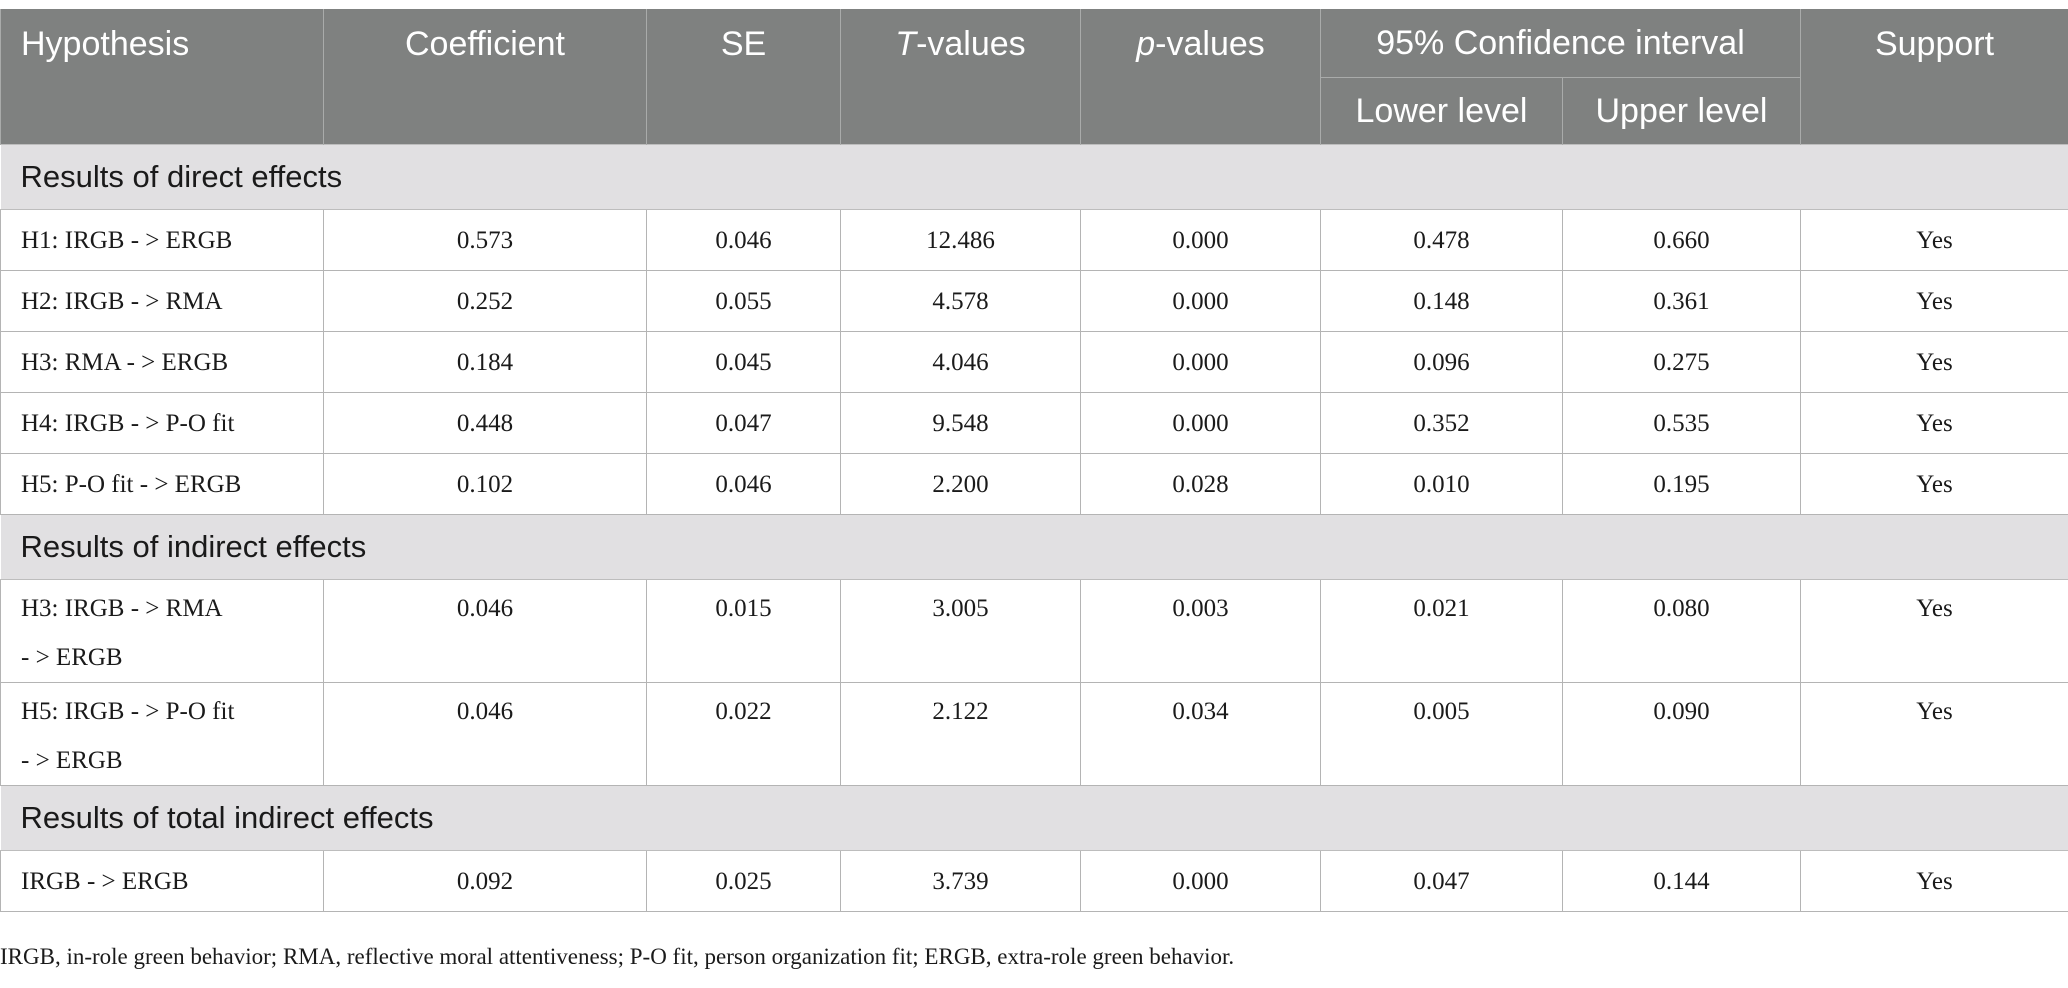  Describe the element at coordinates (1681, 734) in the screenshot. I see `upper-cell: 0.090` at that location.